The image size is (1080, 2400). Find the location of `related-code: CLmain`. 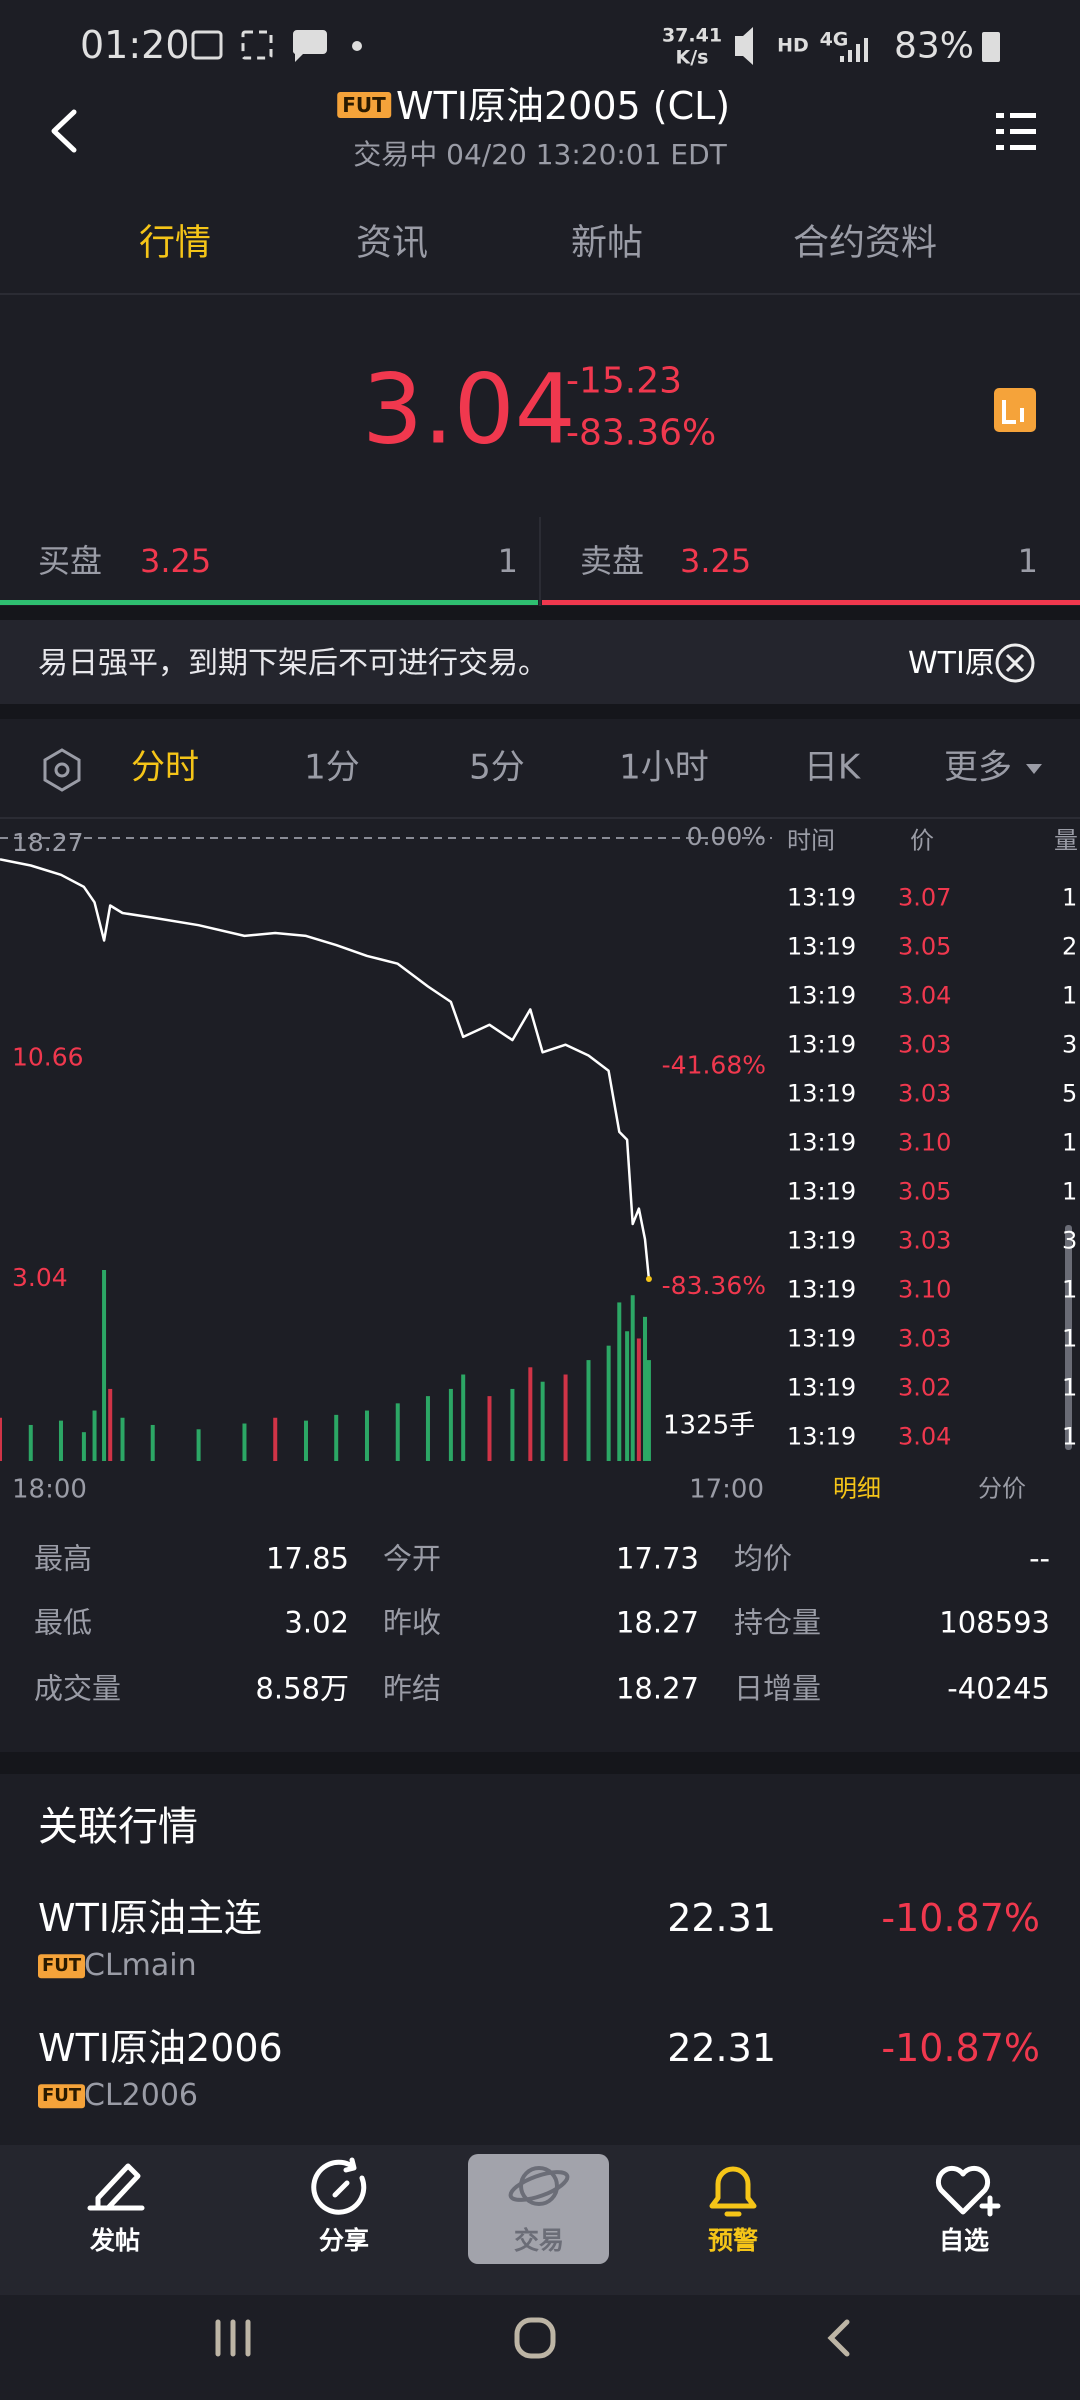

related-code: CLmain is located at coordinates (140, 1965).